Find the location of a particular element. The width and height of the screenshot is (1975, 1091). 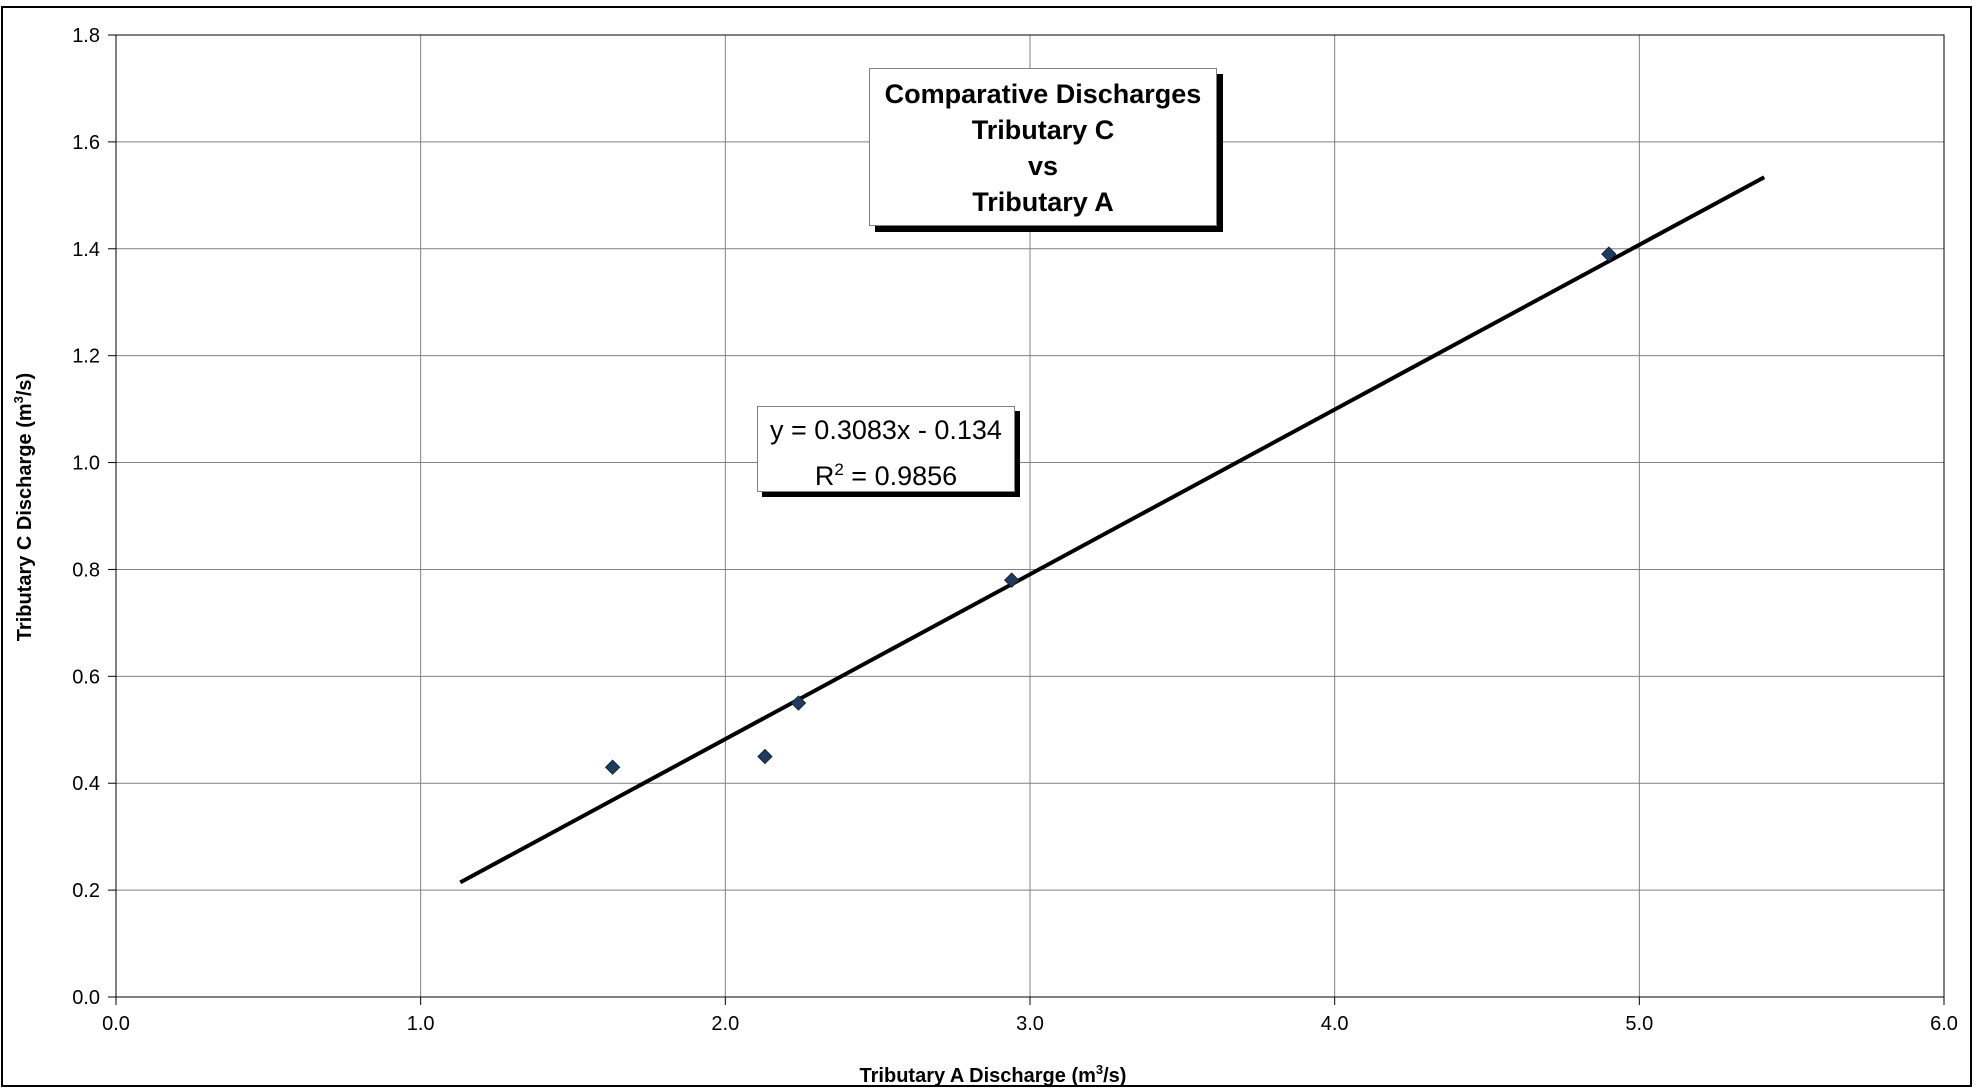

y-tick-label: 1.4 is located at coordinates (86, 250).